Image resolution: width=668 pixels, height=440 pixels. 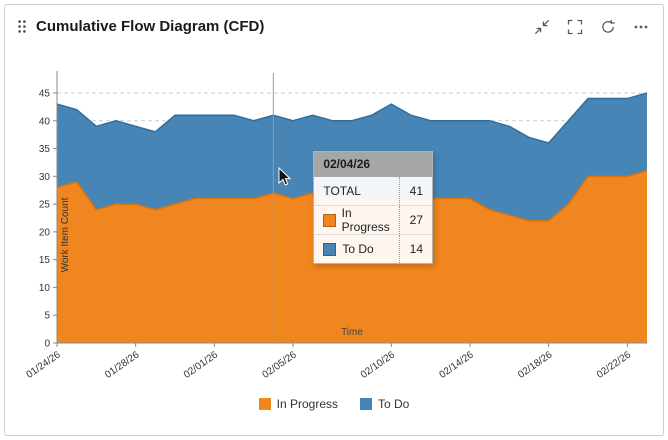 I want to click on tooltip-to-do-label: To Do, so click(x=358, y=249).